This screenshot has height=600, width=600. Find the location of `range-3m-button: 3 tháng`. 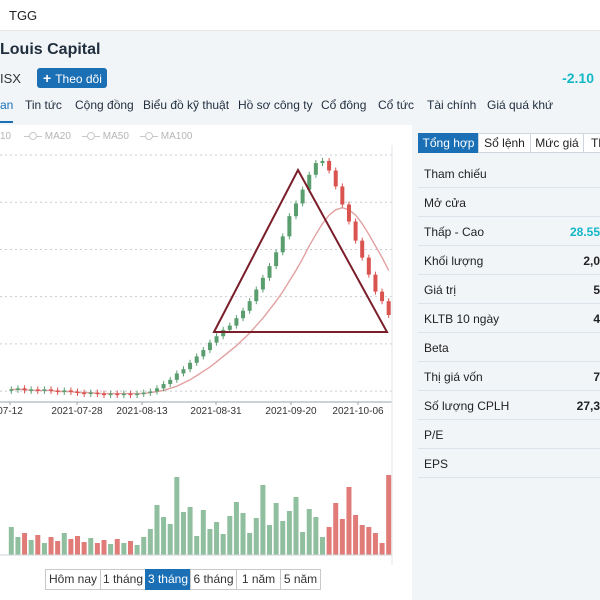

range-3m-button: 3 tháng is located at coordinates (168, 579).